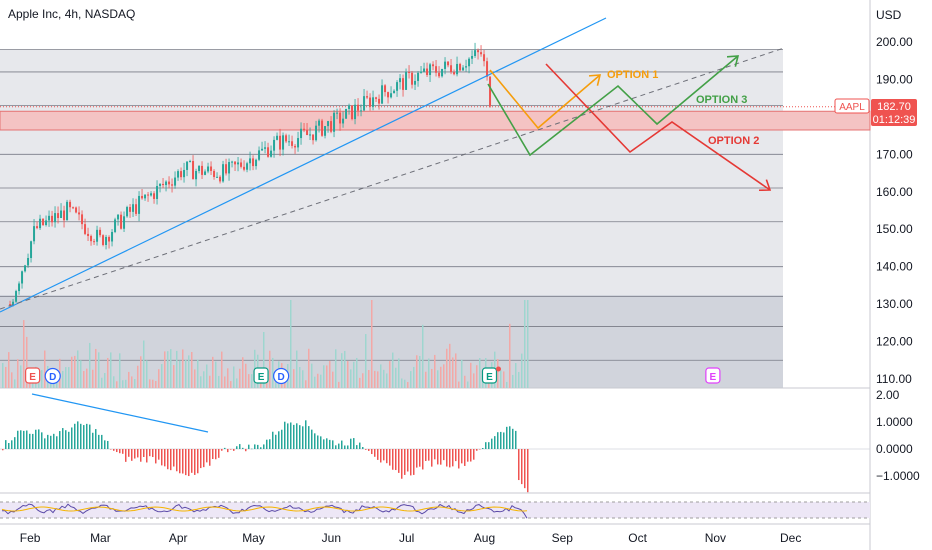 This screenshot has height=550, width=932. What do you see at coordinates (265, 511) in the screenshot?
I see `rsi-line` at bounding box center [265, 511].